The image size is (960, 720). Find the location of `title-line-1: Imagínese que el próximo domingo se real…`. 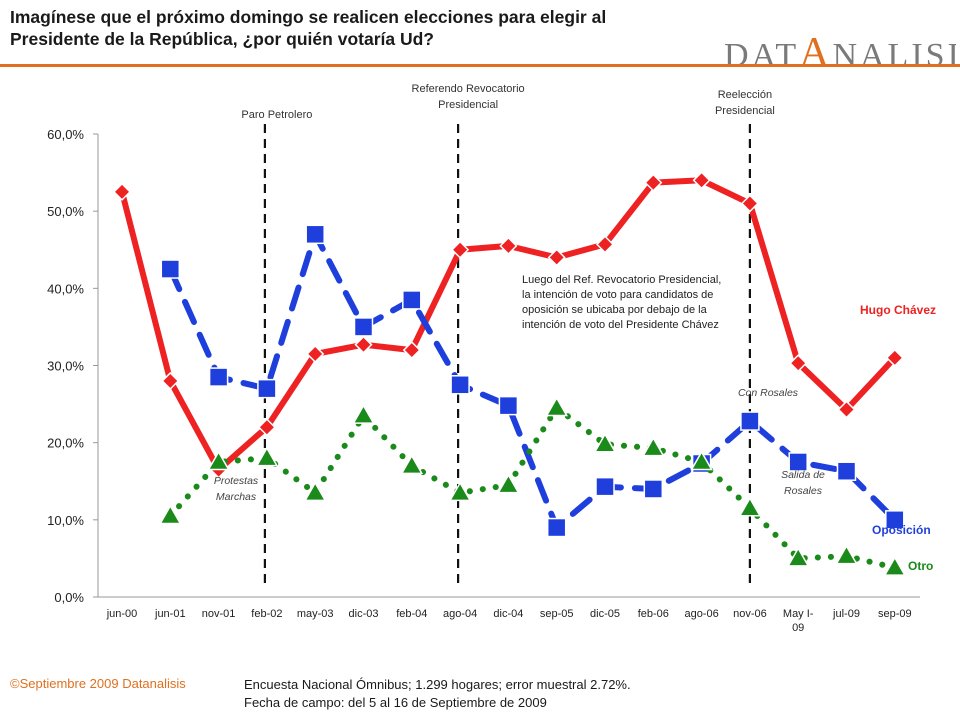

title-line-1: Imagínese que el próximo domingo se real… is located at coordinates (308, 17).